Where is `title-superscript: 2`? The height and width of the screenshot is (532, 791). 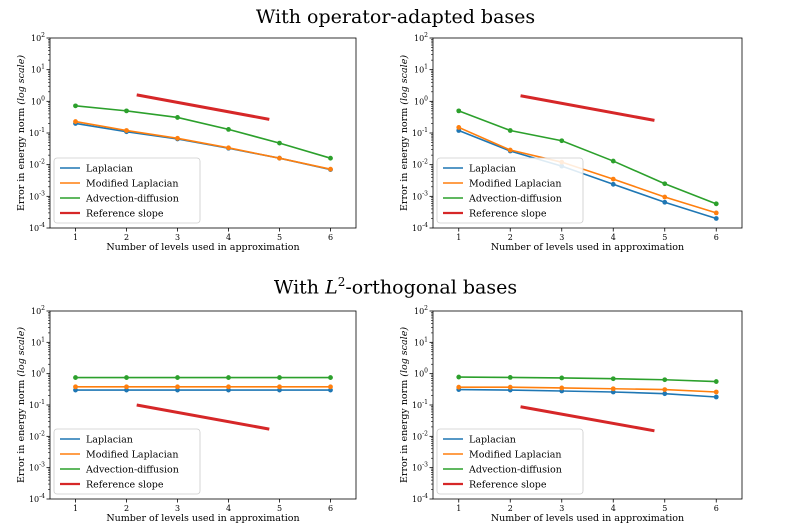
title-superscript: 2 is located at coordinates (341, 282).